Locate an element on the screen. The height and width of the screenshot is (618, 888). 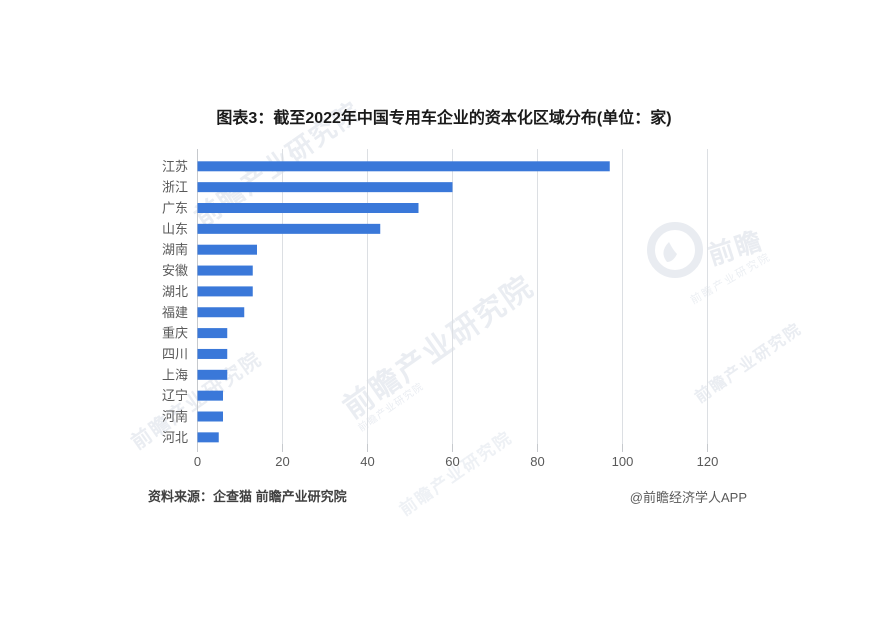
y-axis-label: 湖南 is located at coordinates (175, 249).